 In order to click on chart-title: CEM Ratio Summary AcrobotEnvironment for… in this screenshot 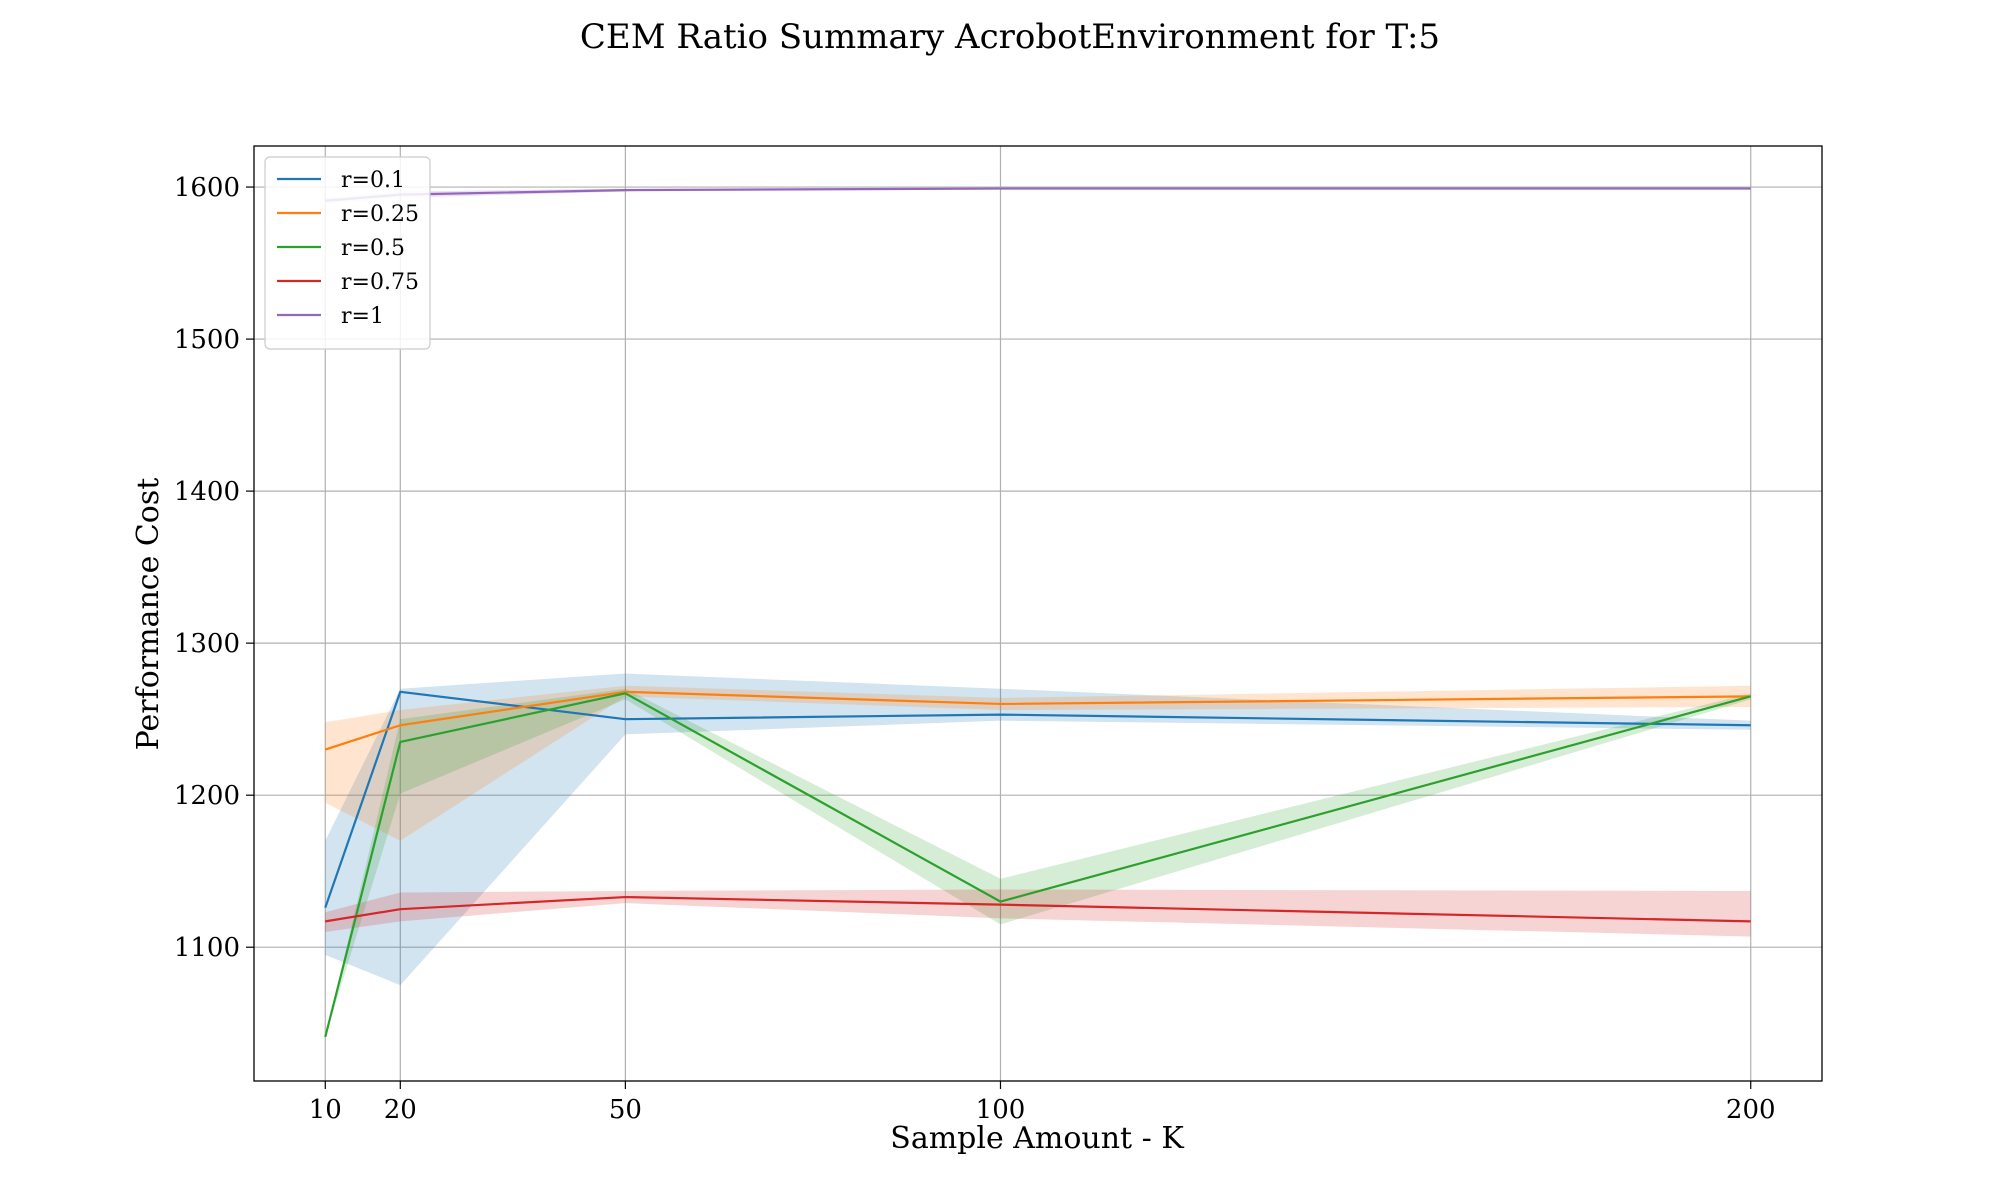, I will do `click(1010, 37)`.